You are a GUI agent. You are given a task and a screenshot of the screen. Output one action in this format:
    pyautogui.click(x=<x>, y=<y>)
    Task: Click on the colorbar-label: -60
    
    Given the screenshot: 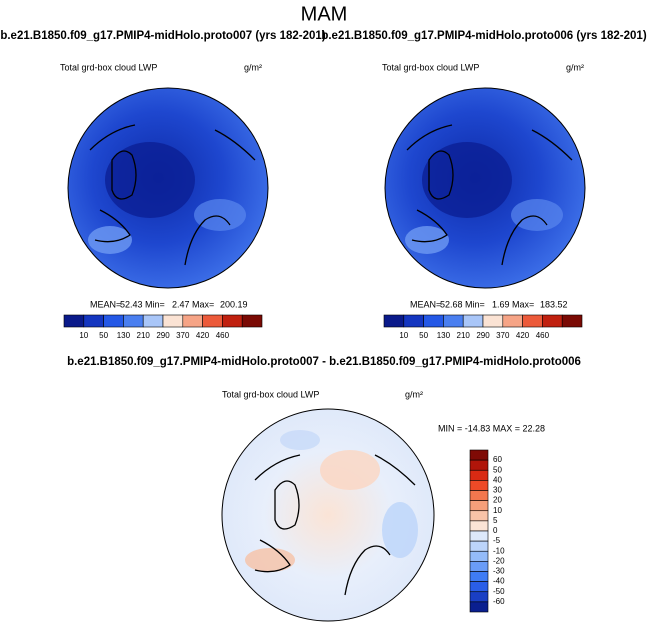 What is the action you would take?
    pyautogui.click(x=499, y=601)
    